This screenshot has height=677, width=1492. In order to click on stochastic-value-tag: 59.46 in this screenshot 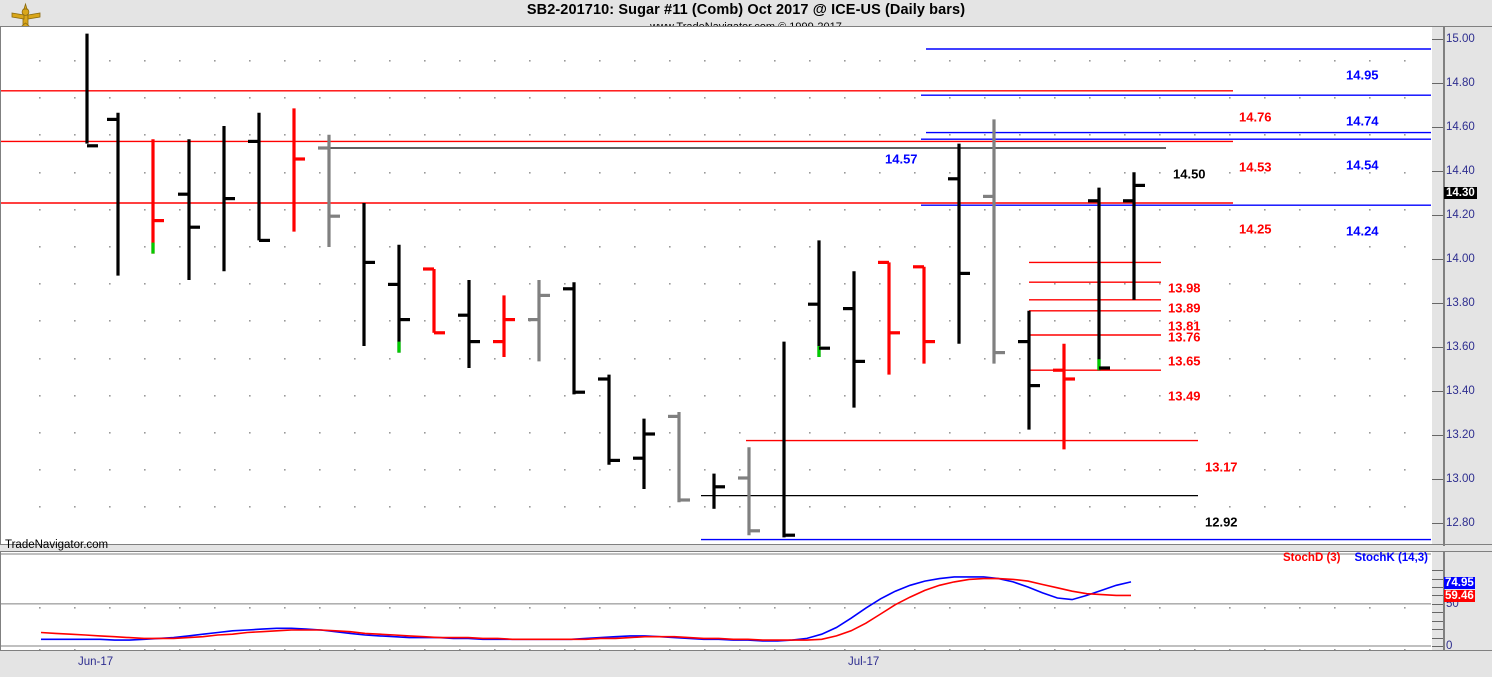, I will do `click(1459, 595)`.